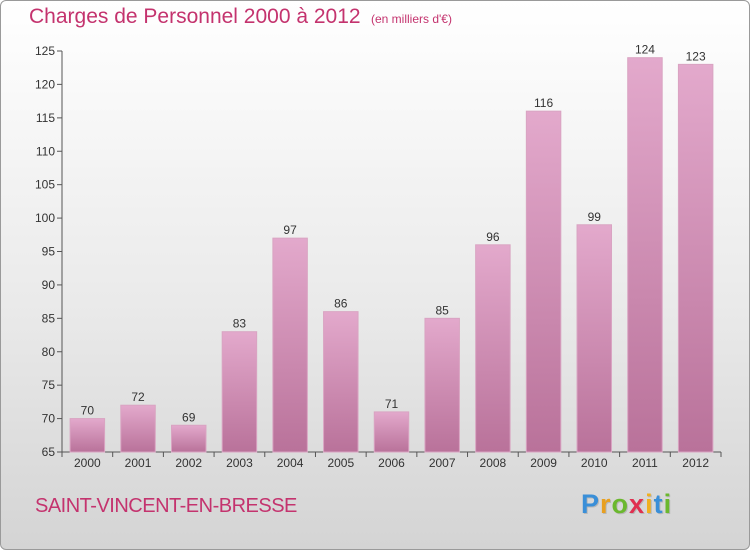 This screenshot has width=750, height=550. Describe the element at coordinates (166, 506) in the screenshot. I see `commune-name: SAINT-VINCENT-EN-BRESSE` at that location.